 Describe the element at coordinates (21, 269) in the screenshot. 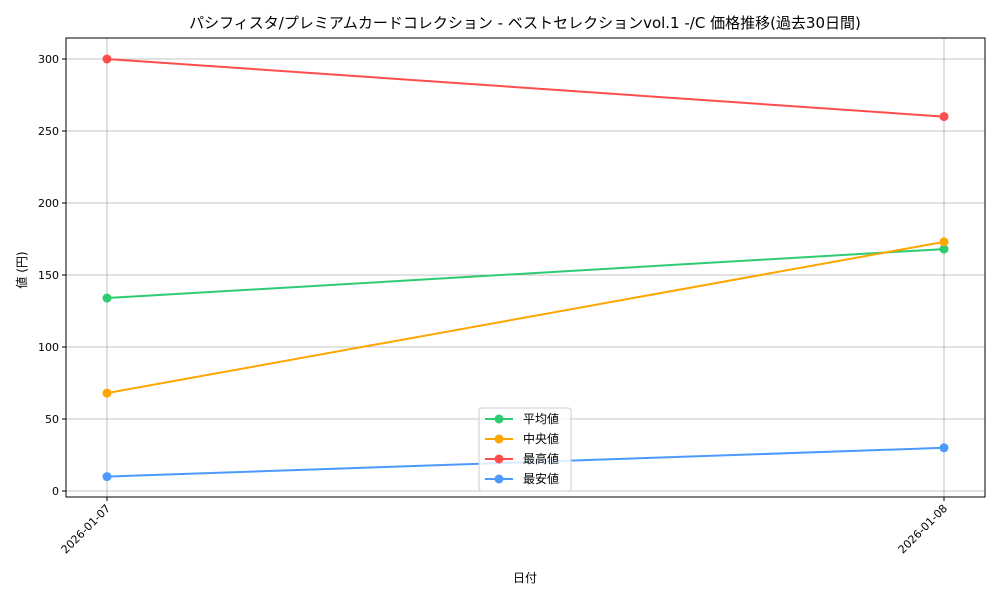

I see `y-axis-label: 値 (円)` at that location.